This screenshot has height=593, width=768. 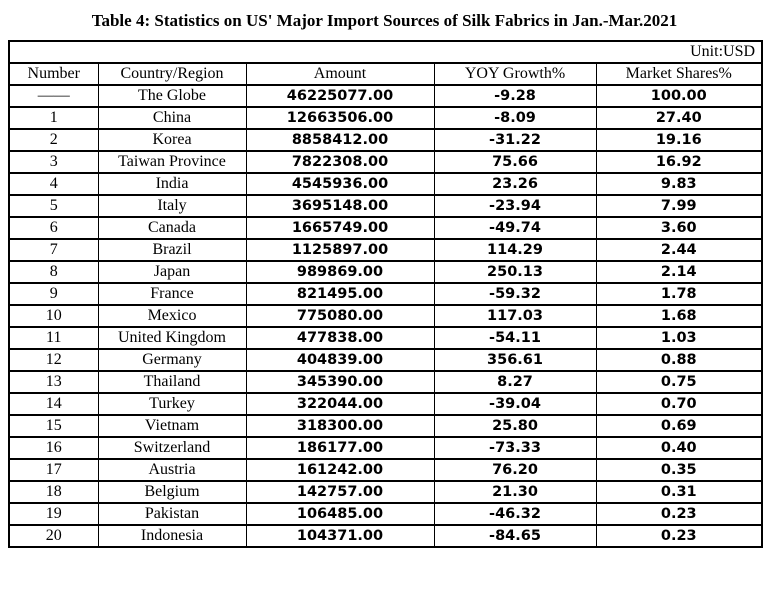 What do you see at coordinates (679, 382) in the screenshot?
I see `cell-share: 0.75` at bounding box center [679, 382].